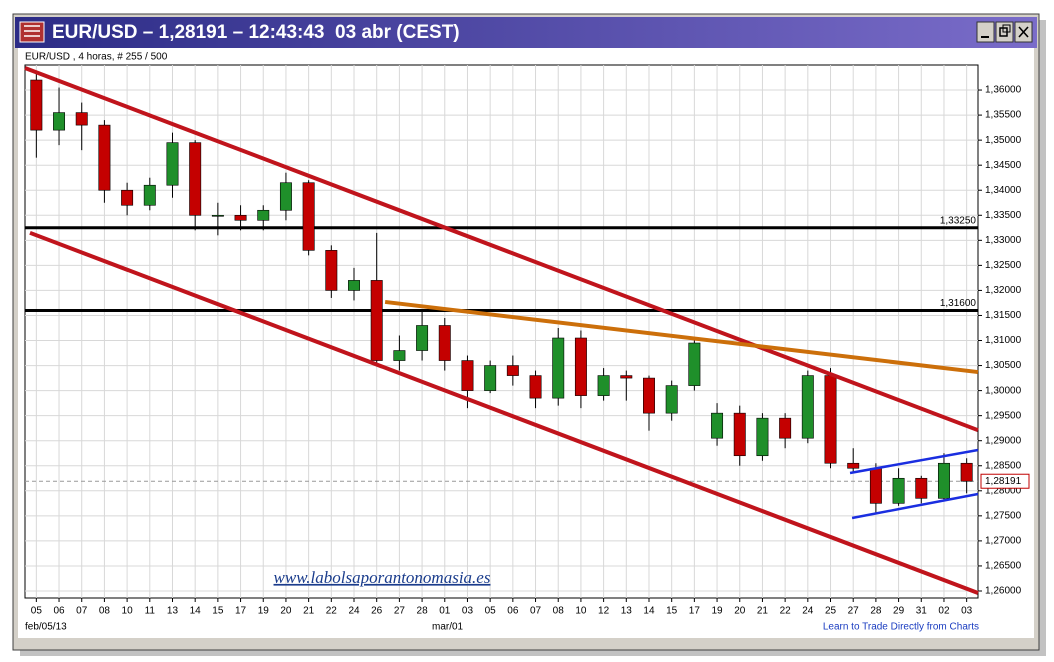 The image size is (1054, 662). I want to click on y-tick-label: 1,29000, so click(1003, 440).